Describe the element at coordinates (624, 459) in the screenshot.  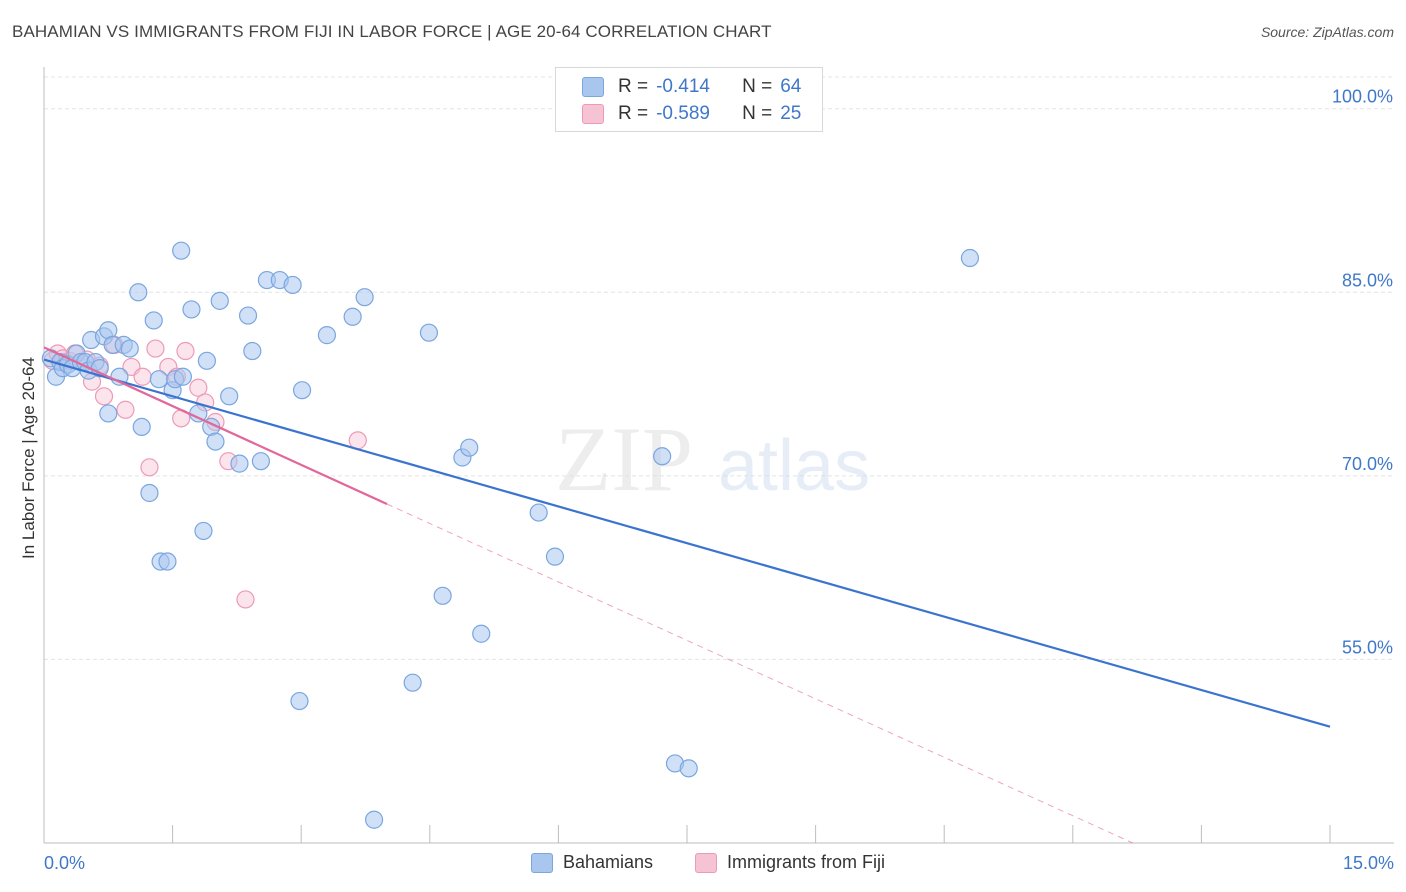
I see `watermark-zip: ZIP` at that location.